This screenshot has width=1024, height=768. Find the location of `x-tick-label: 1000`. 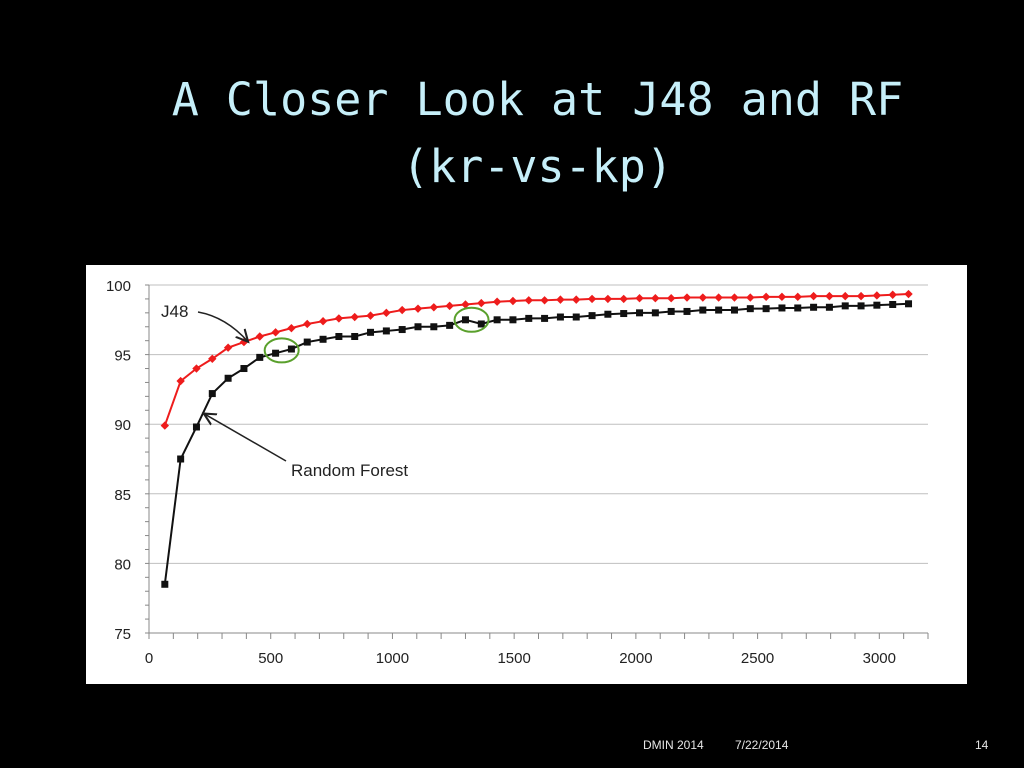

x-tick-label: 1000 is located at coordinates (392, 658).